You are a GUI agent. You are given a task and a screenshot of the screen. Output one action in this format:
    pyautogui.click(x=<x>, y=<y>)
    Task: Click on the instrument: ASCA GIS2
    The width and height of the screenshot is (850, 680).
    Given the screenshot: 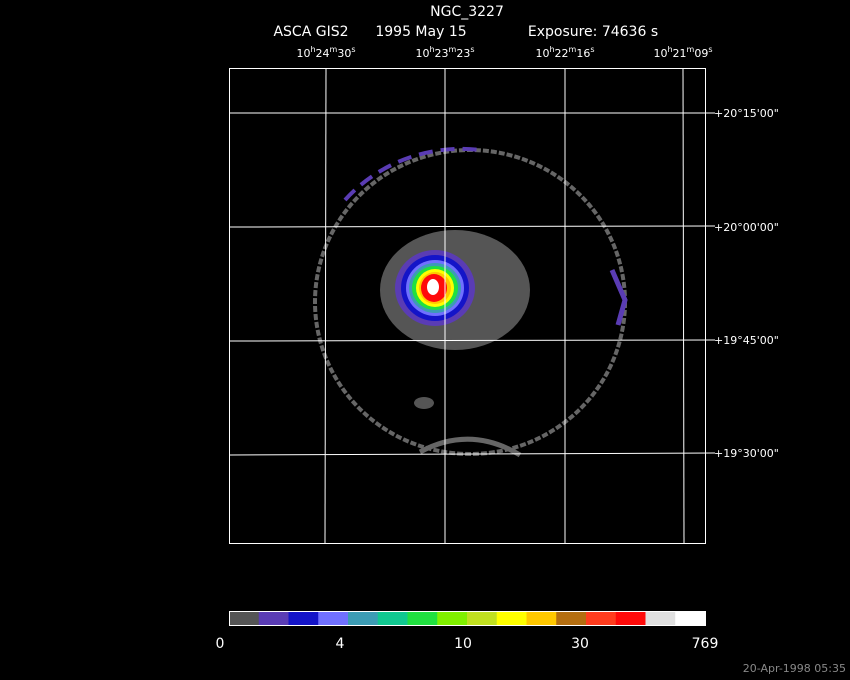 What is the action you would take?
    pyautogui.click(x=310, y=32)
    